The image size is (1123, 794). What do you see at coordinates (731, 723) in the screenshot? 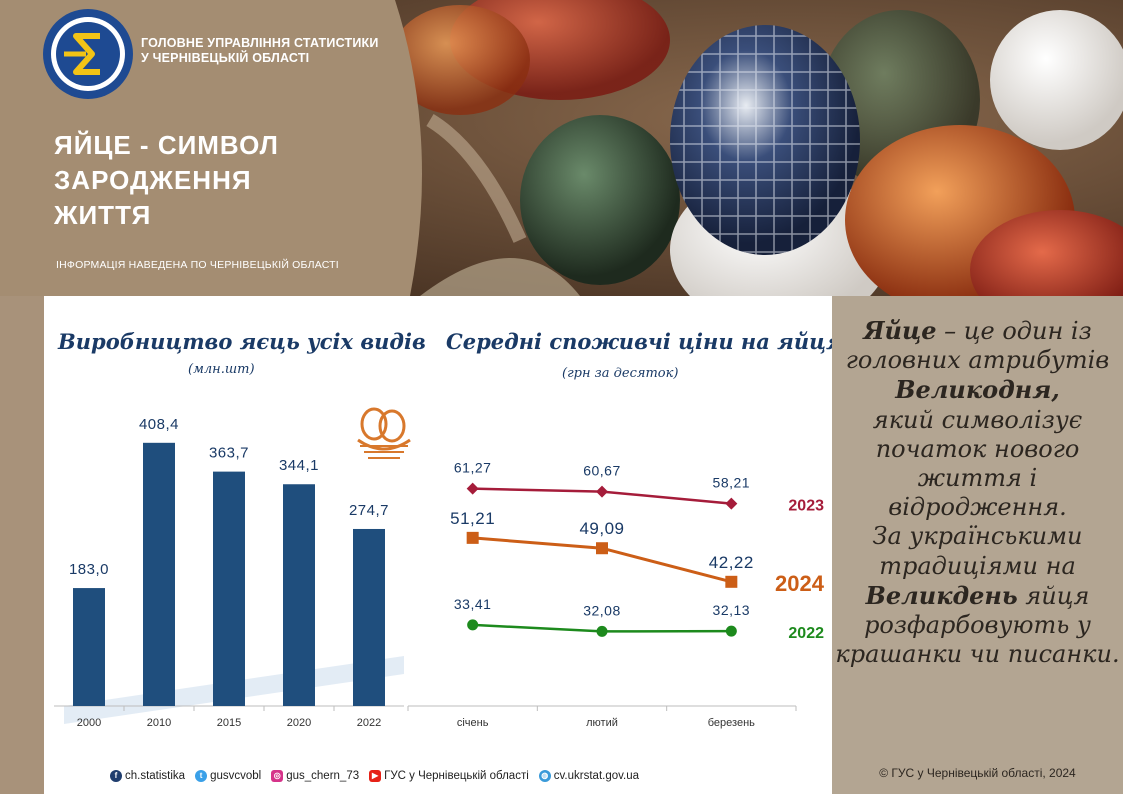
I see `line-tick-label: березень` at bounding box center [731, 723].